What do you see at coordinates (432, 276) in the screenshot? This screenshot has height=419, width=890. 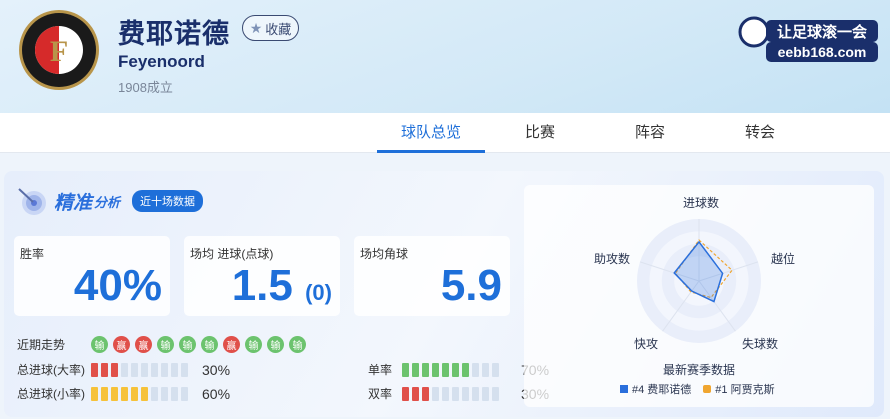 I see `stat-card-corners: 场均角球 5.9` at bounding box center [432, 276].